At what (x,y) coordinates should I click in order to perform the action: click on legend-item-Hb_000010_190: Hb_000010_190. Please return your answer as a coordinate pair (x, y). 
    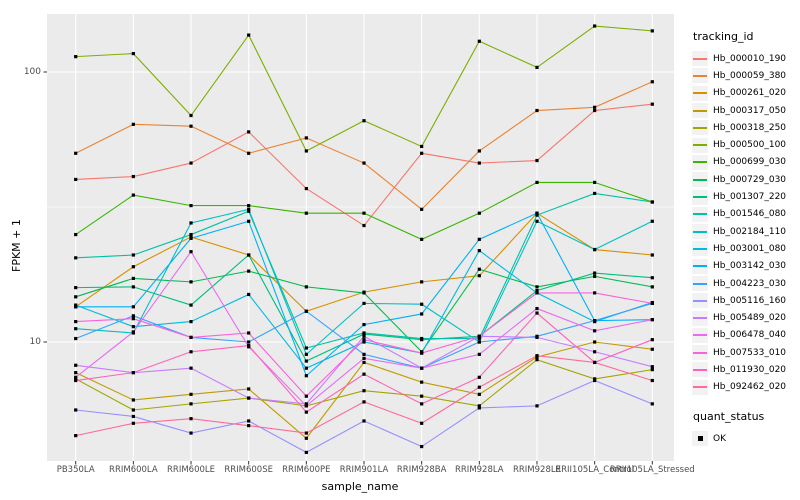
    Looking at the image, I should click on (746, 58).